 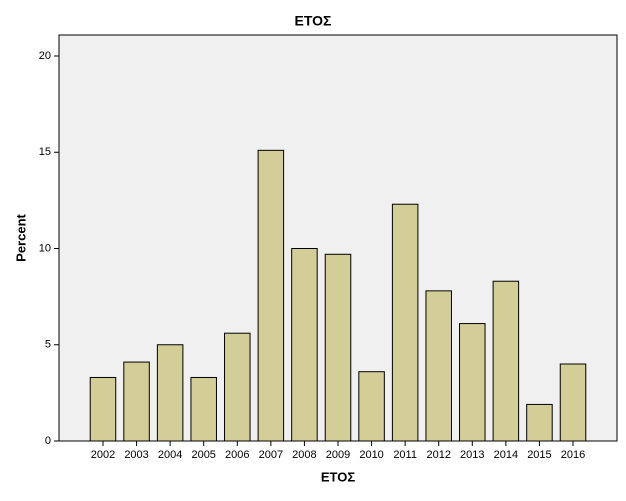 I want to click on x-axis-label: ΕΤΟΣ, so click(x=338, y=476).